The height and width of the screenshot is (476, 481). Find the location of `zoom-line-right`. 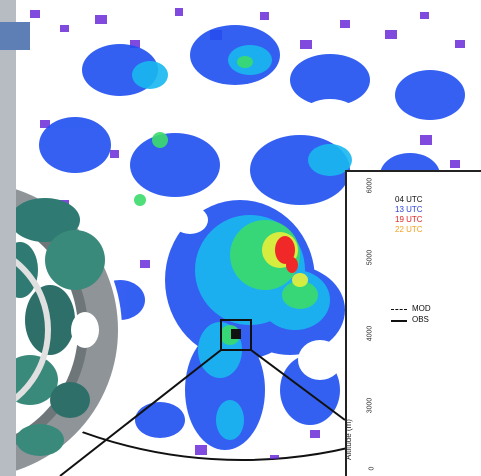

zoom-line-right is located at coordinates (298, 385).